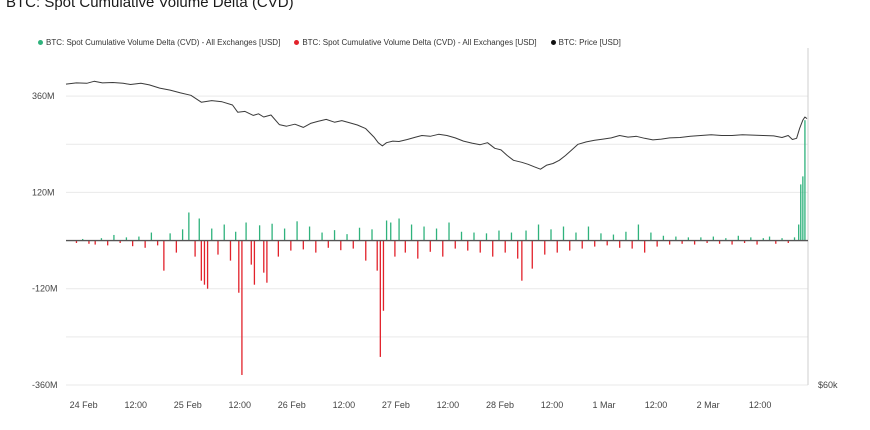  I want to click on x-tick-label: 25 Feb, so click(188, 405).